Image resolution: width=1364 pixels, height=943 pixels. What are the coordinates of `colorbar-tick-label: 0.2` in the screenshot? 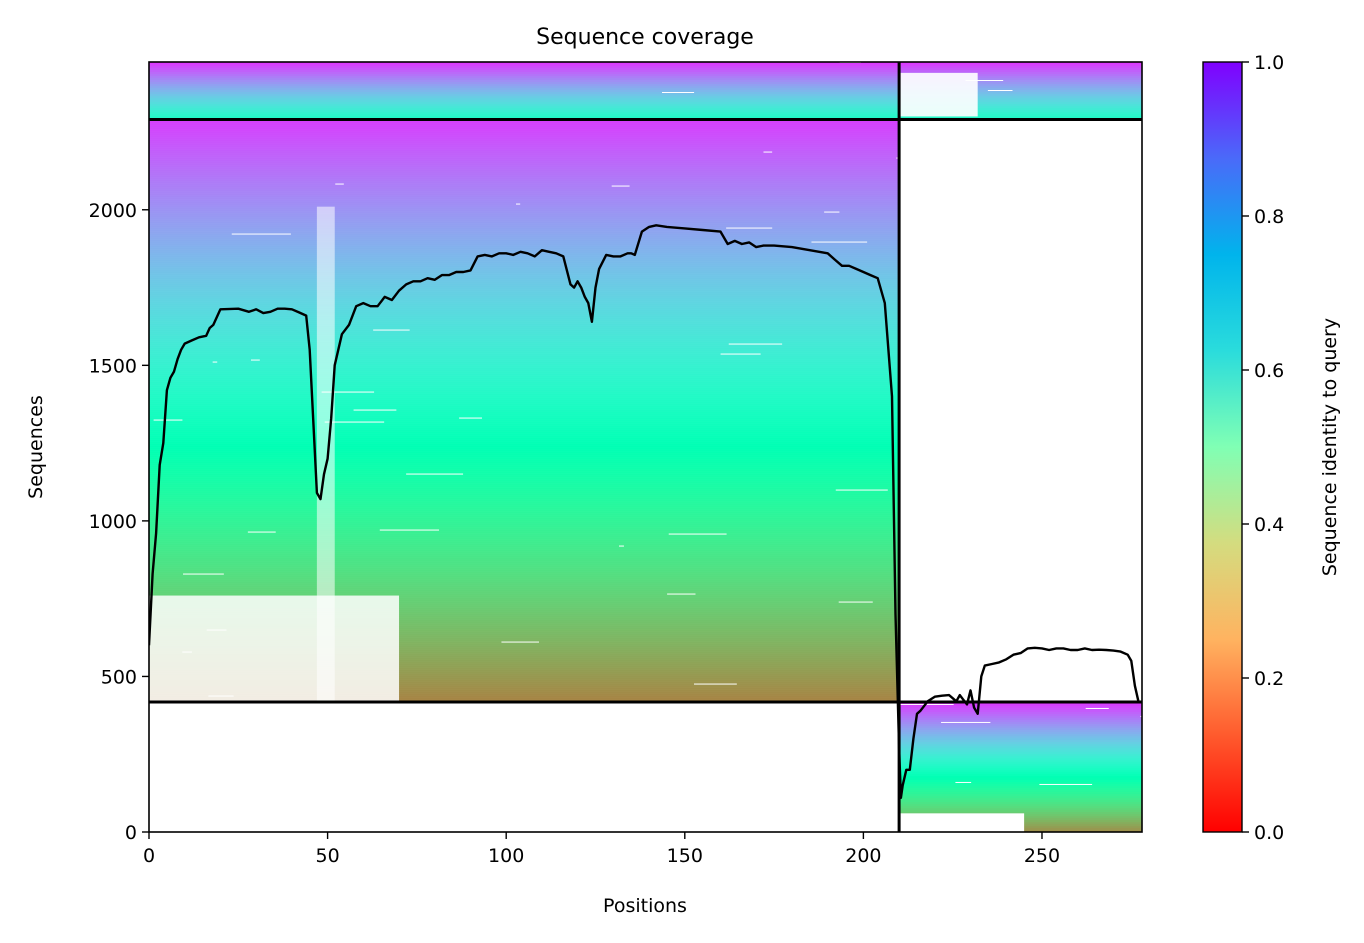 It's located at (1269, 679).